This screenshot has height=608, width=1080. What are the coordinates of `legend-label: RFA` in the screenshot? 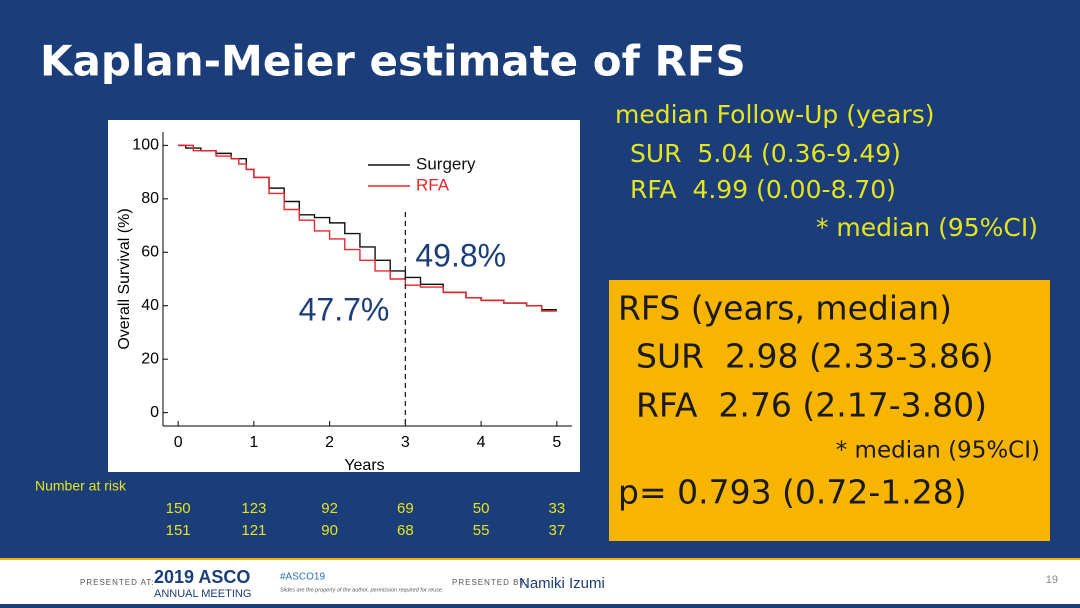 It's located at (433, 184).